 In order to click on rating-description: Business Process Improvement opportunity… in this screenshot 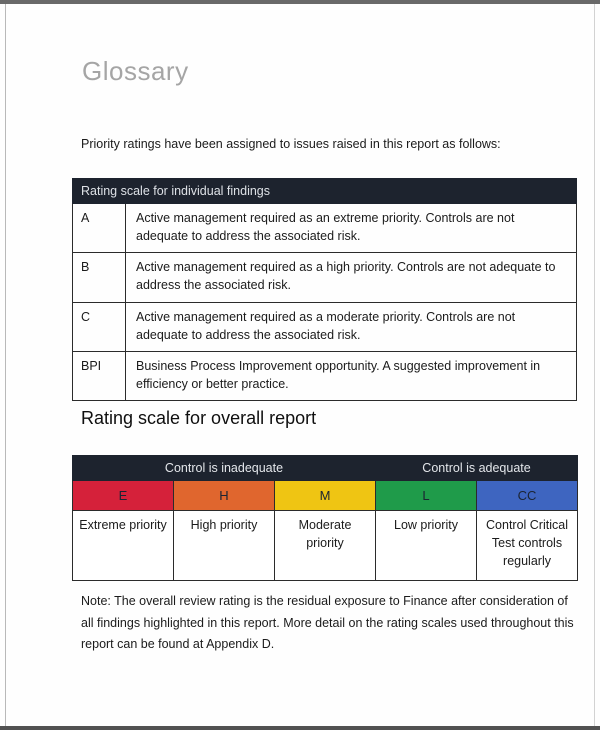, I will do `click(351, 376)`.